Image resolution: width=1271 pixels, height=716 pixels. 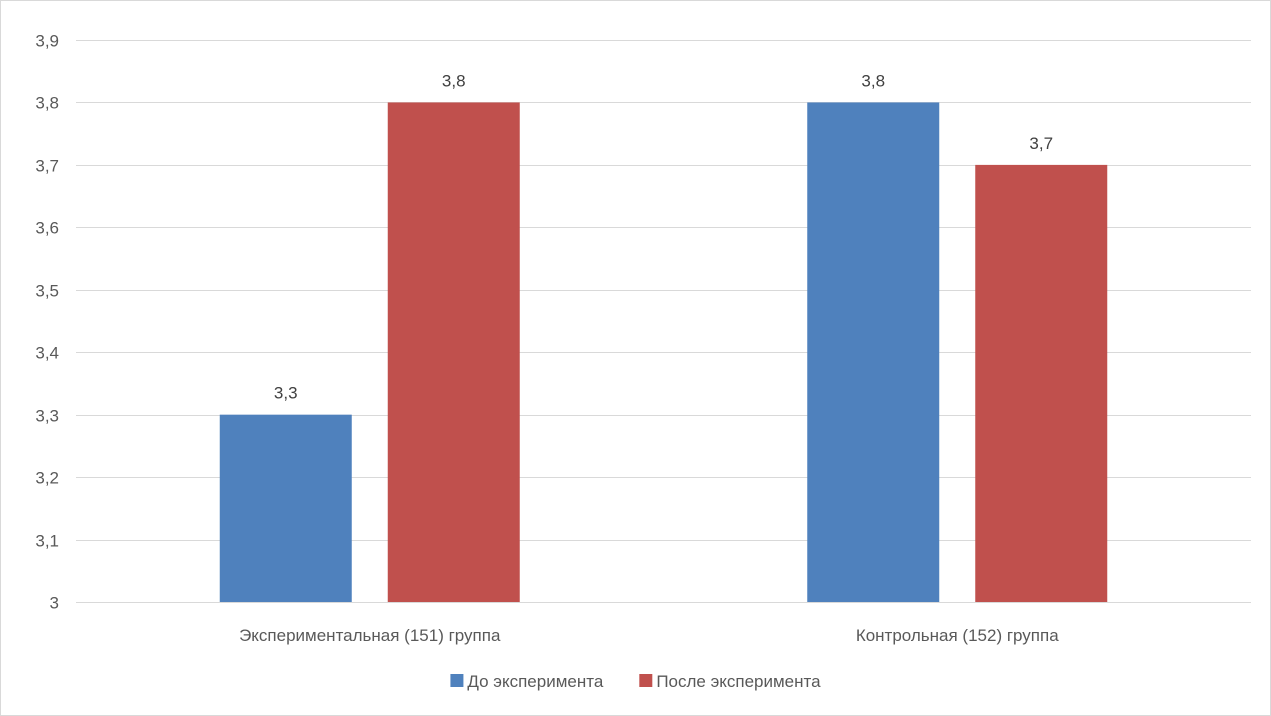 What do you see at coordinates (370, 635) in the screenshot?
I see `x-category-label: Экспериментальная (151) группа` at bounding box center [370, 635].